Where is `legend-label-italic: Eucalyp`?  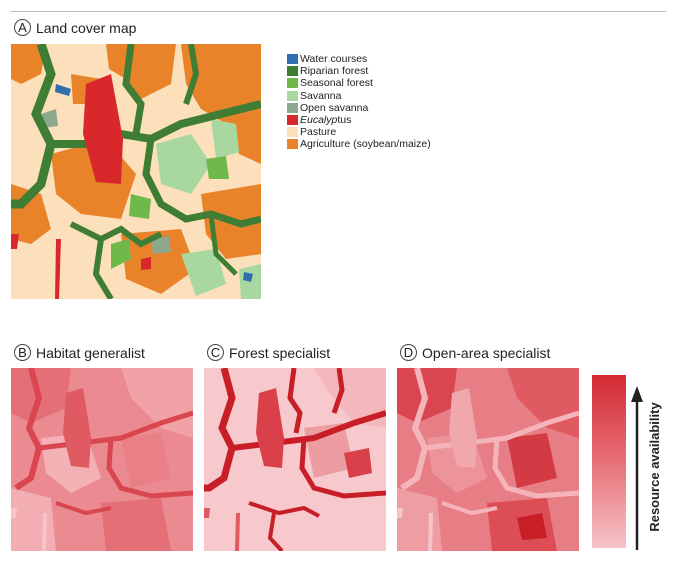 legend-label-italic: Eucalyp is located at coordinates (319, 119).